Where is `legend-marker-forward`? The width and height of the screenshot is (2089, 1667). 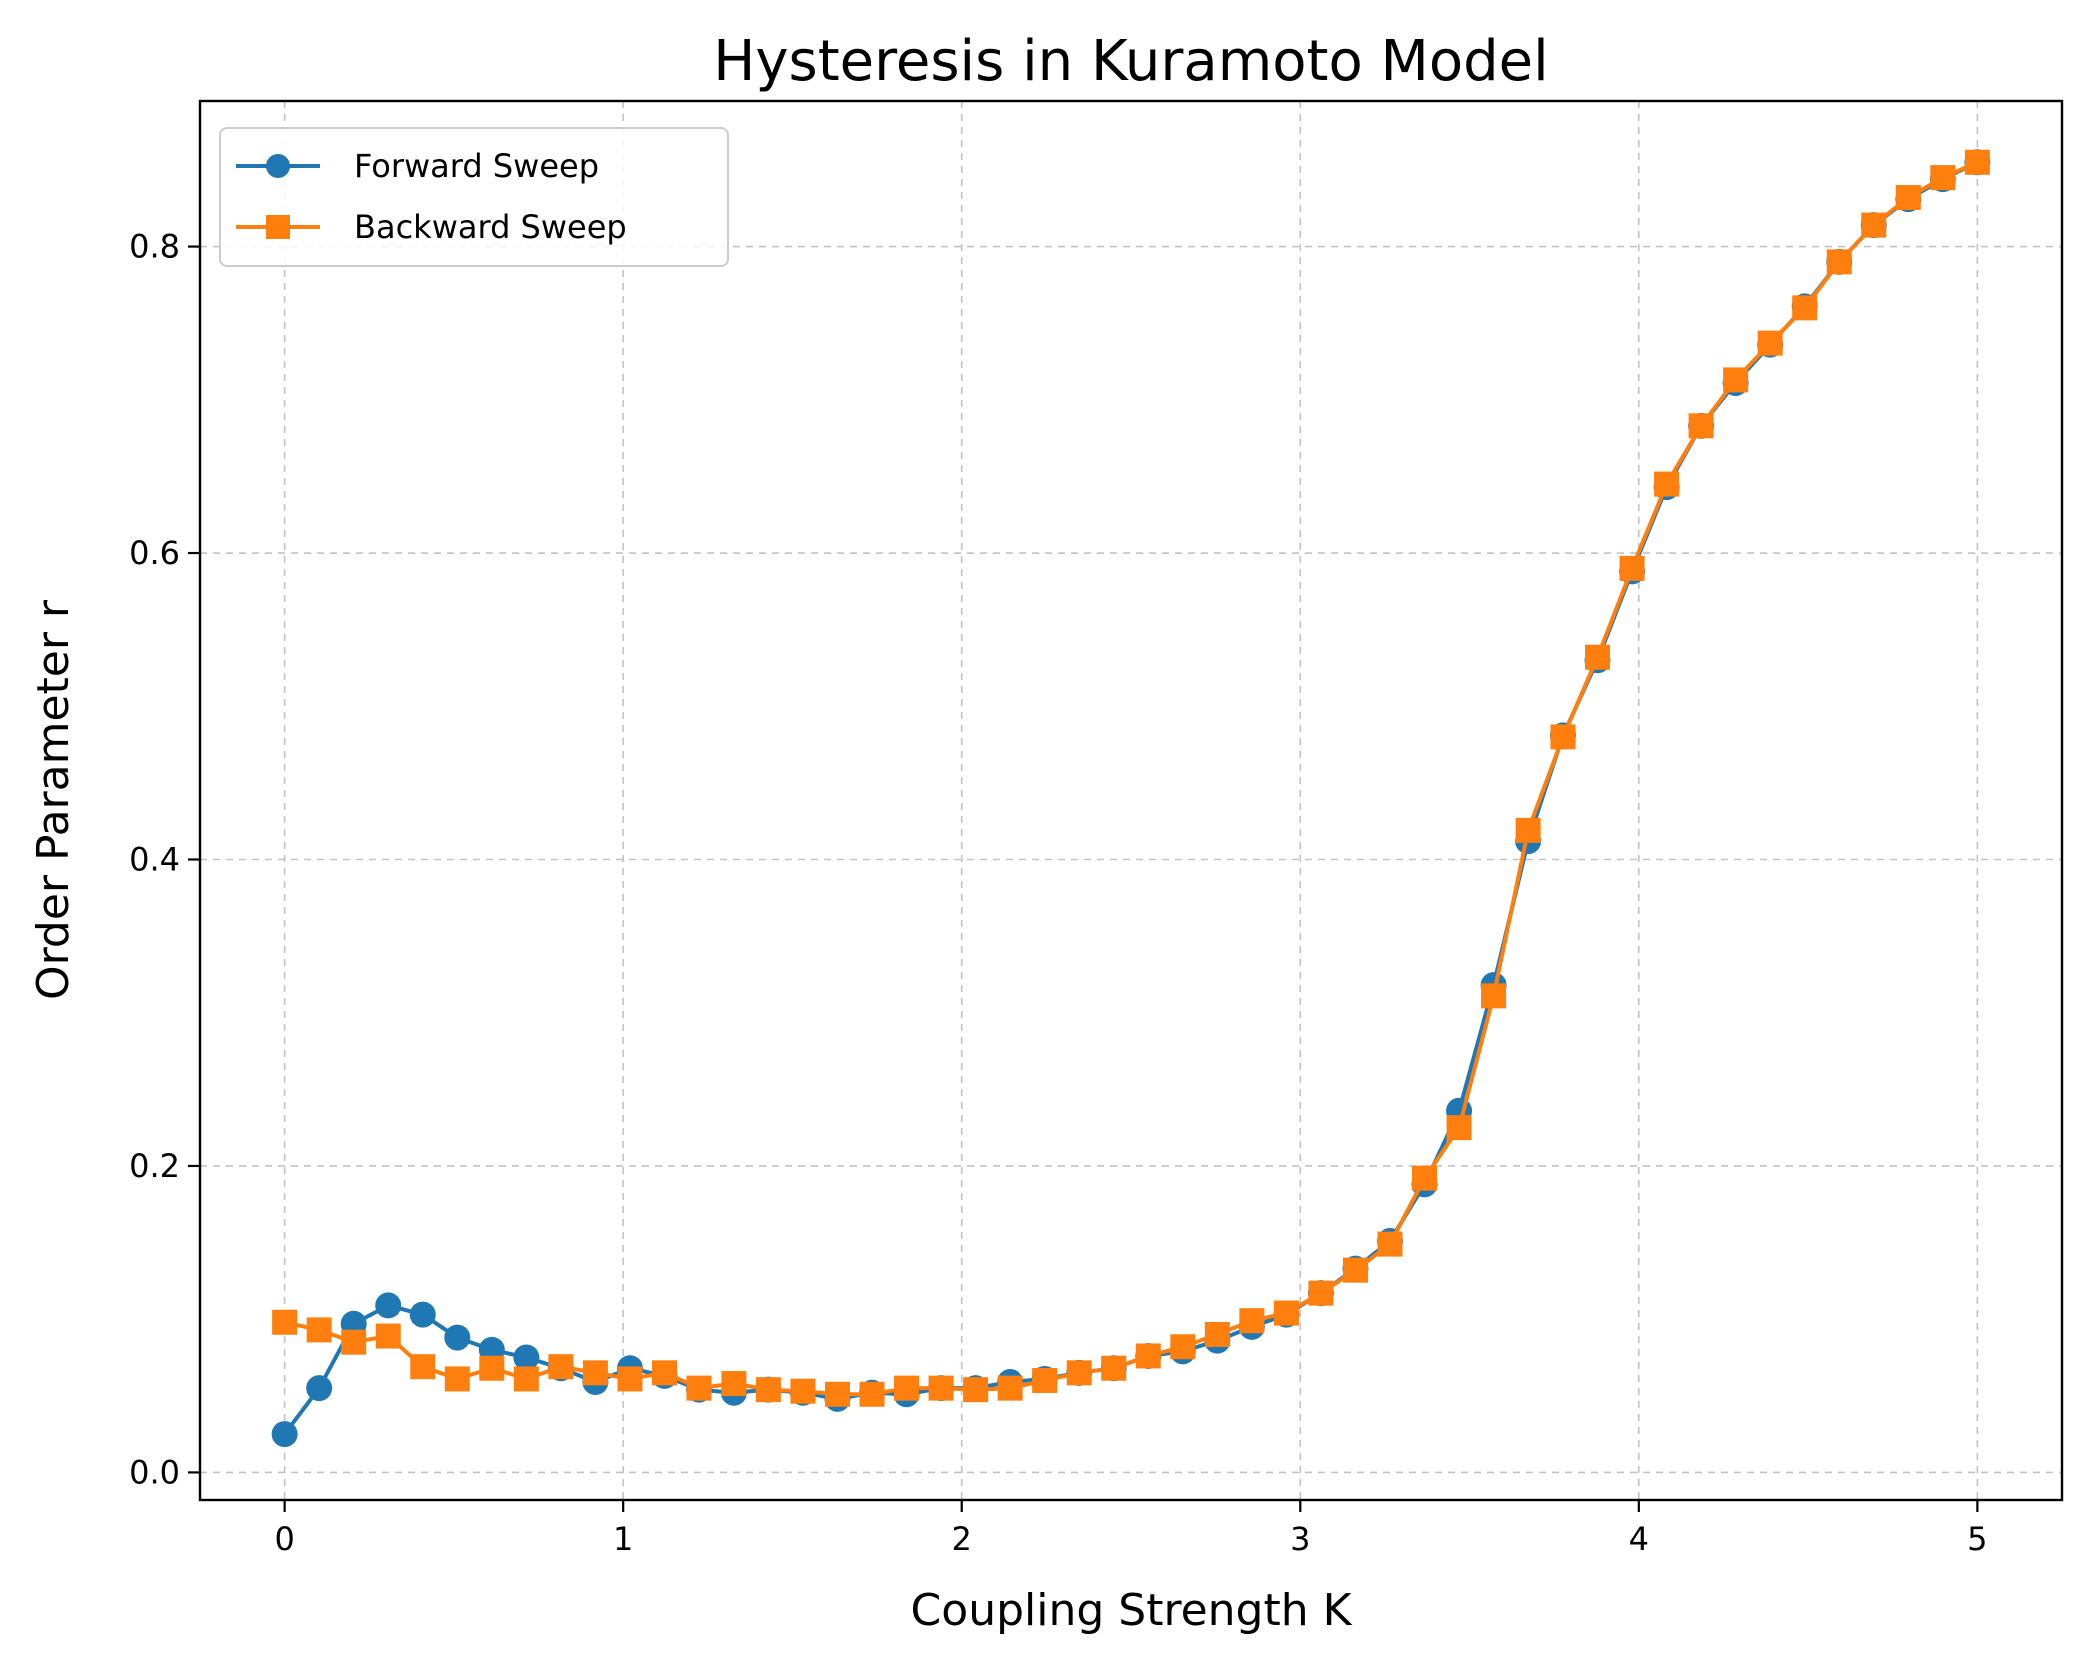
legend-marker-forward is located at coordinates (278, 166).